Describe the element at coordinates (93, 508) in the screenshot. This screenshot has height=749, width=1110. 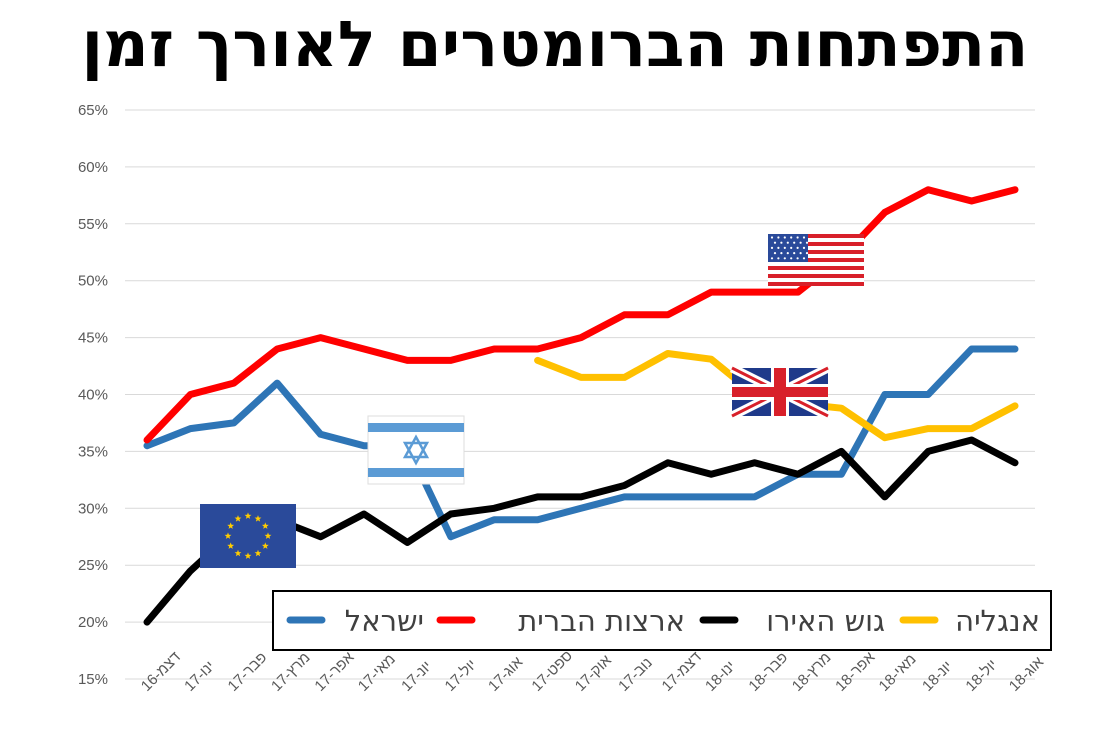
I see `y-tick-label: 30%` at that location.